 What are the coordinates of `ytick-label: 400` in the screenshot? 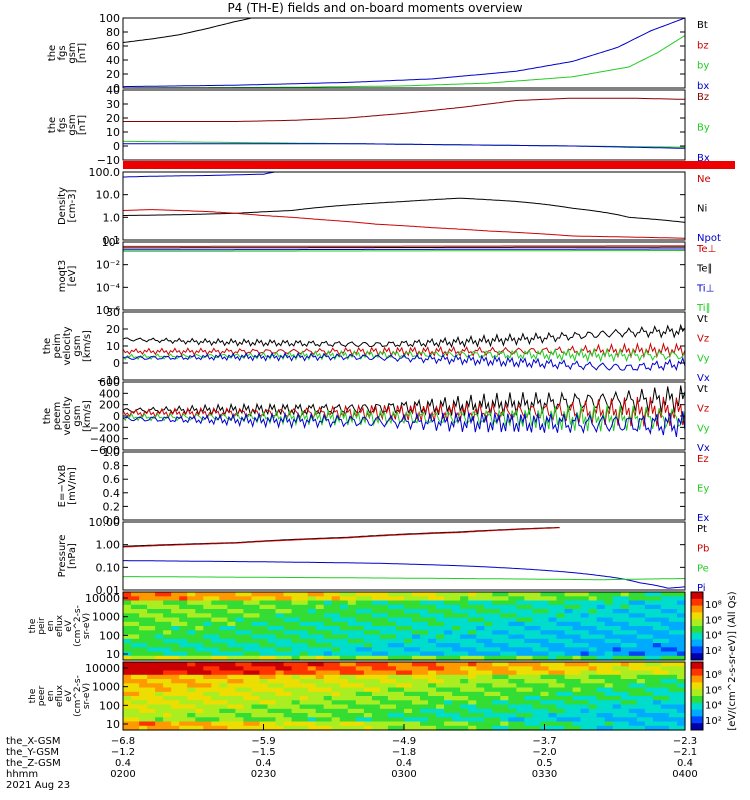 It's located at (109, 393).